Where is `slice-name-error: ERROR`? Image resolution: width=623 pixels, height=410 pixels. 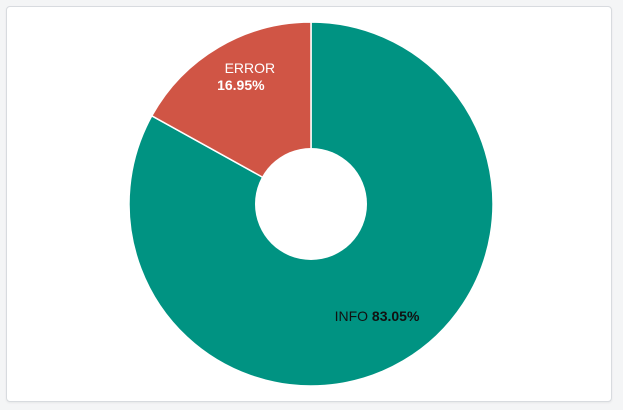 slice-name-error: ERROR is located at coordinates (250, 68).